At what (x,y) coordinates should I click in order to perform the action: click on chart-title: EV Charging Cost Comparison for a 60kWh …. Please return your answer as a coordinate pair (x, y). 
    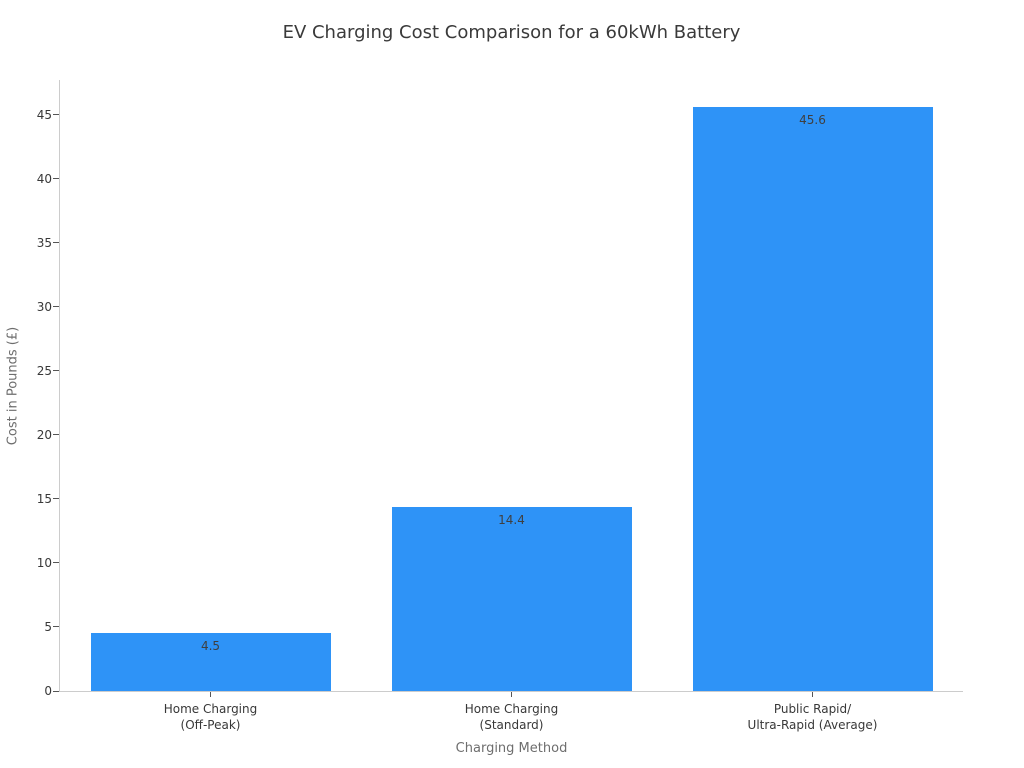
    Looking at the image, I should click on (511, 32).